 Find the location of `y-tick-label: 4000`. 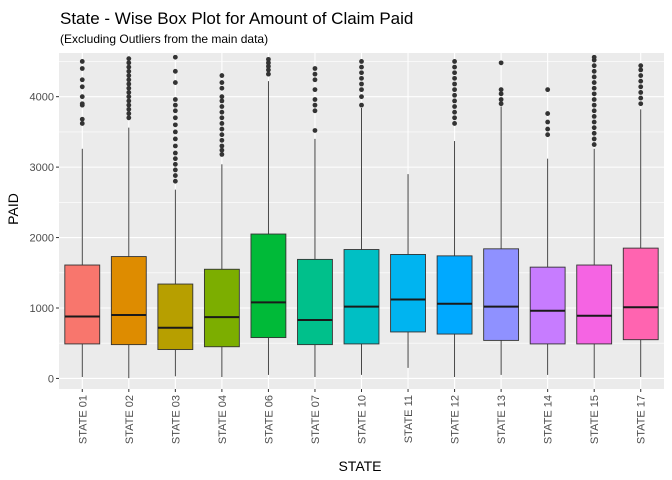

y-tick-label: 4000 is located at coordinates (42, 98).